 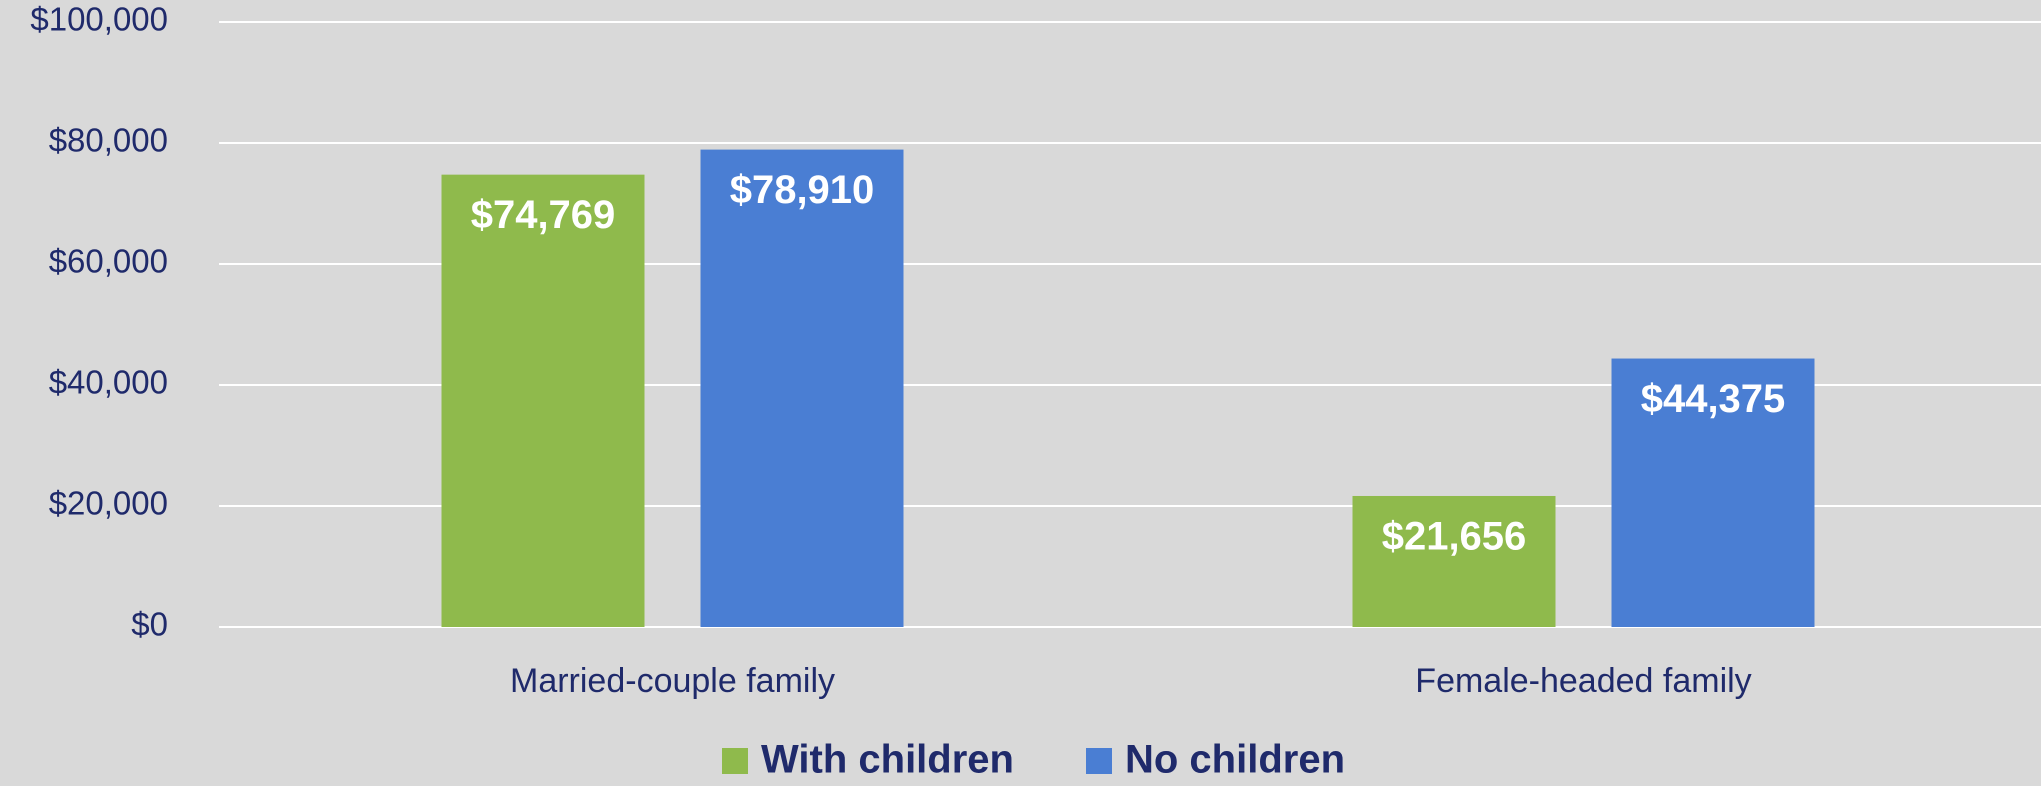 What do you see at coordinates (543, 215) in the screenshot?
I see `data-label: $74,769` at bounding box center [543, 215].